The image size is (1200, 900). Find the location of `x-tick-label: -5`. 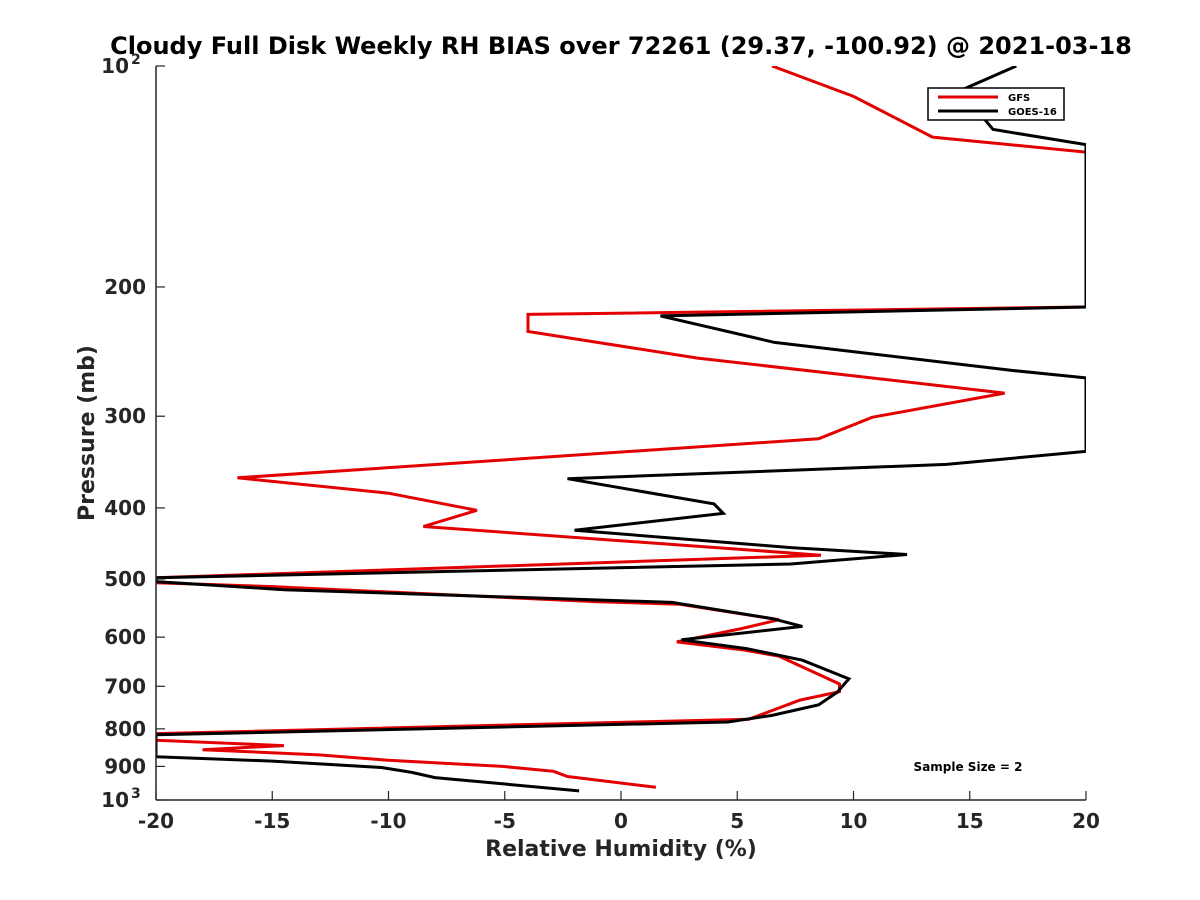

x-tick-label: -5 is located at coordinates (505, 821).